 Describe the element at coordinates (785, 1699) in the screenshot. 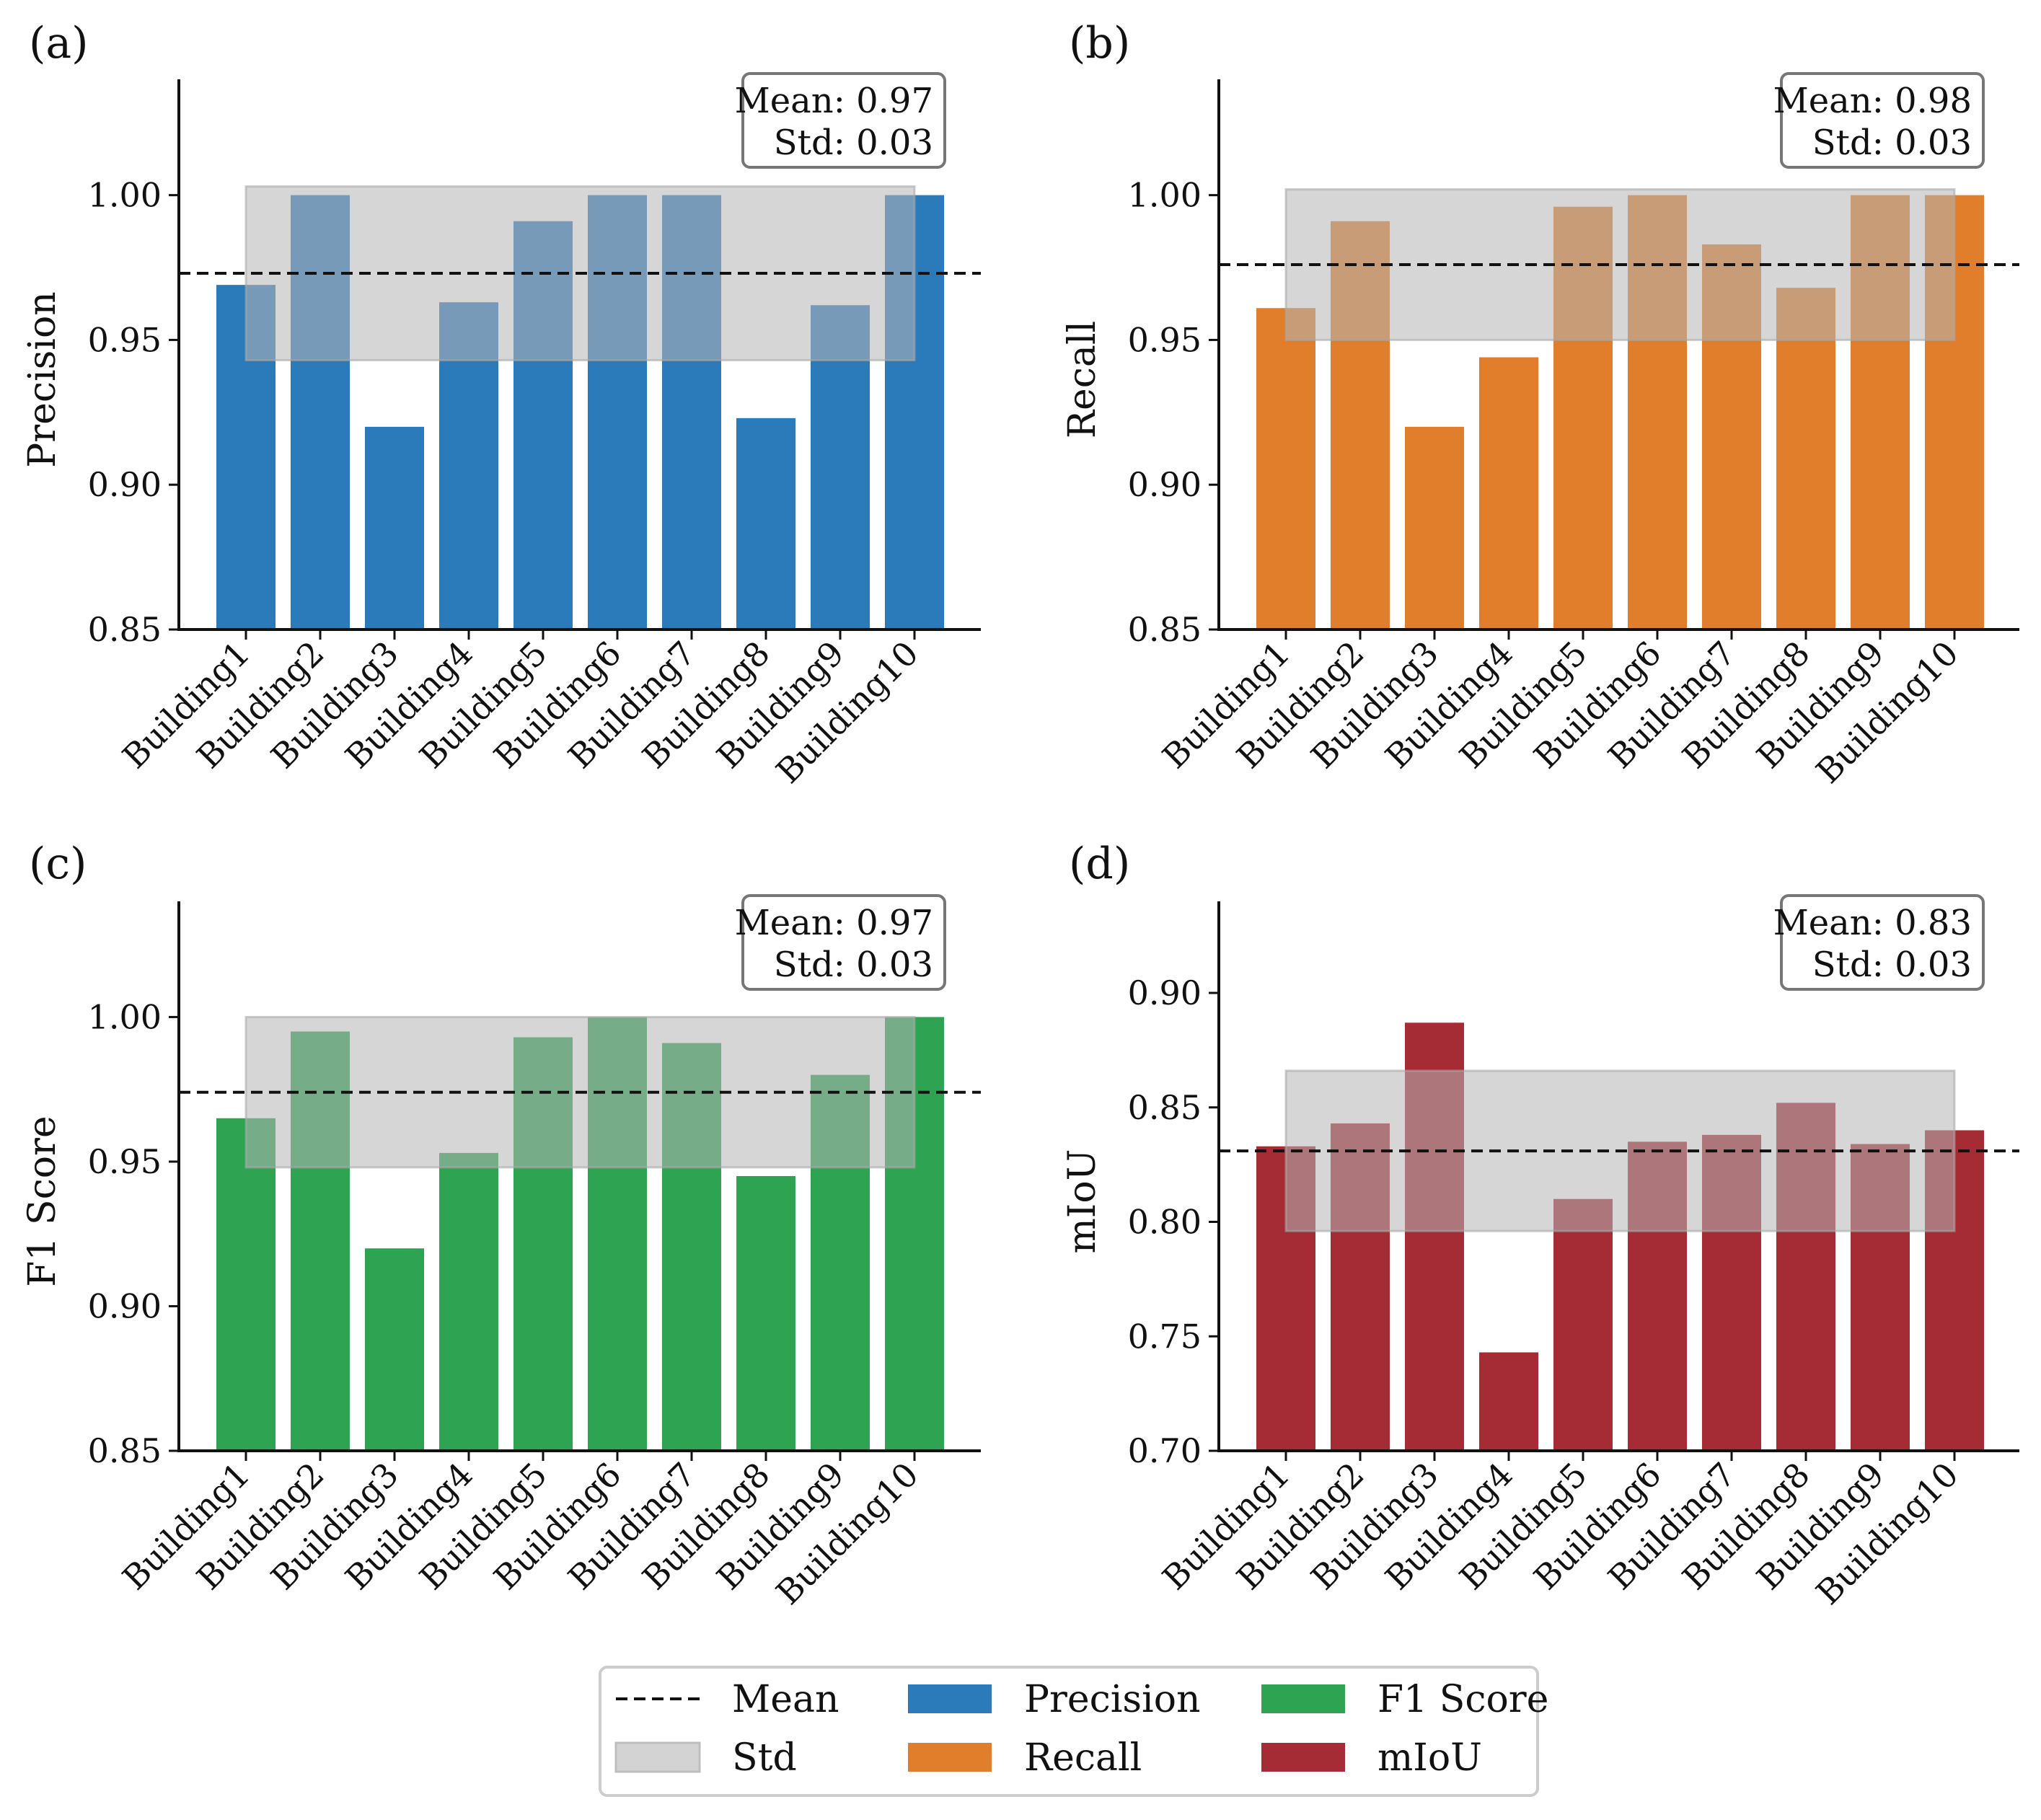

I see `legend-label: Mean` at that location.